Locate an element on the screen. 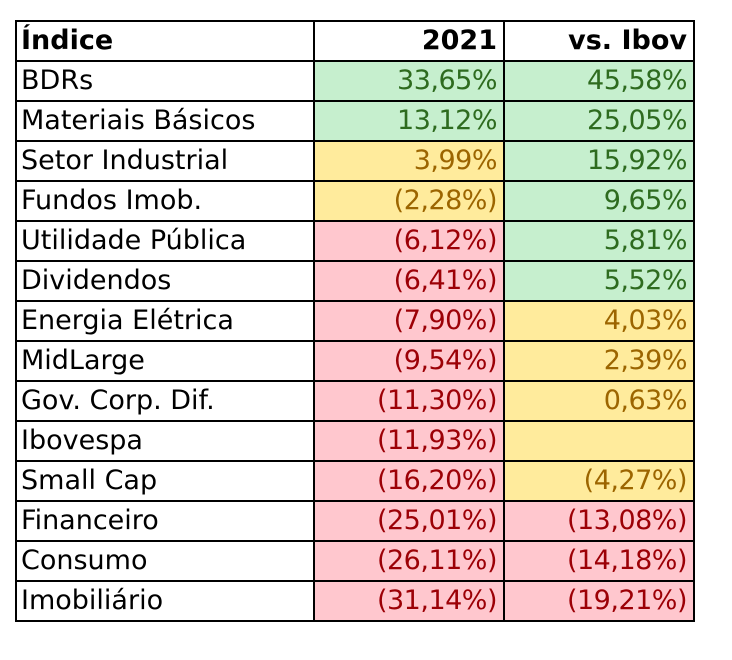 This screenshot has width=732, height=660. table-row: Materiais Básicos 13,12% 25,05% is located at coordinates (355, 121).